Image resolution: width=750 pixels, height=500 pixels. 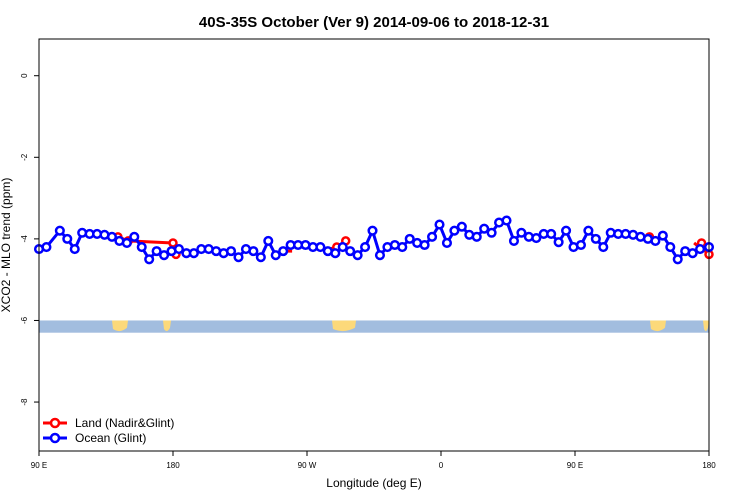 What do you see at coordinates (167, 326) in the screenshot?
I see `land-islands` at bounding box center [167, 326].